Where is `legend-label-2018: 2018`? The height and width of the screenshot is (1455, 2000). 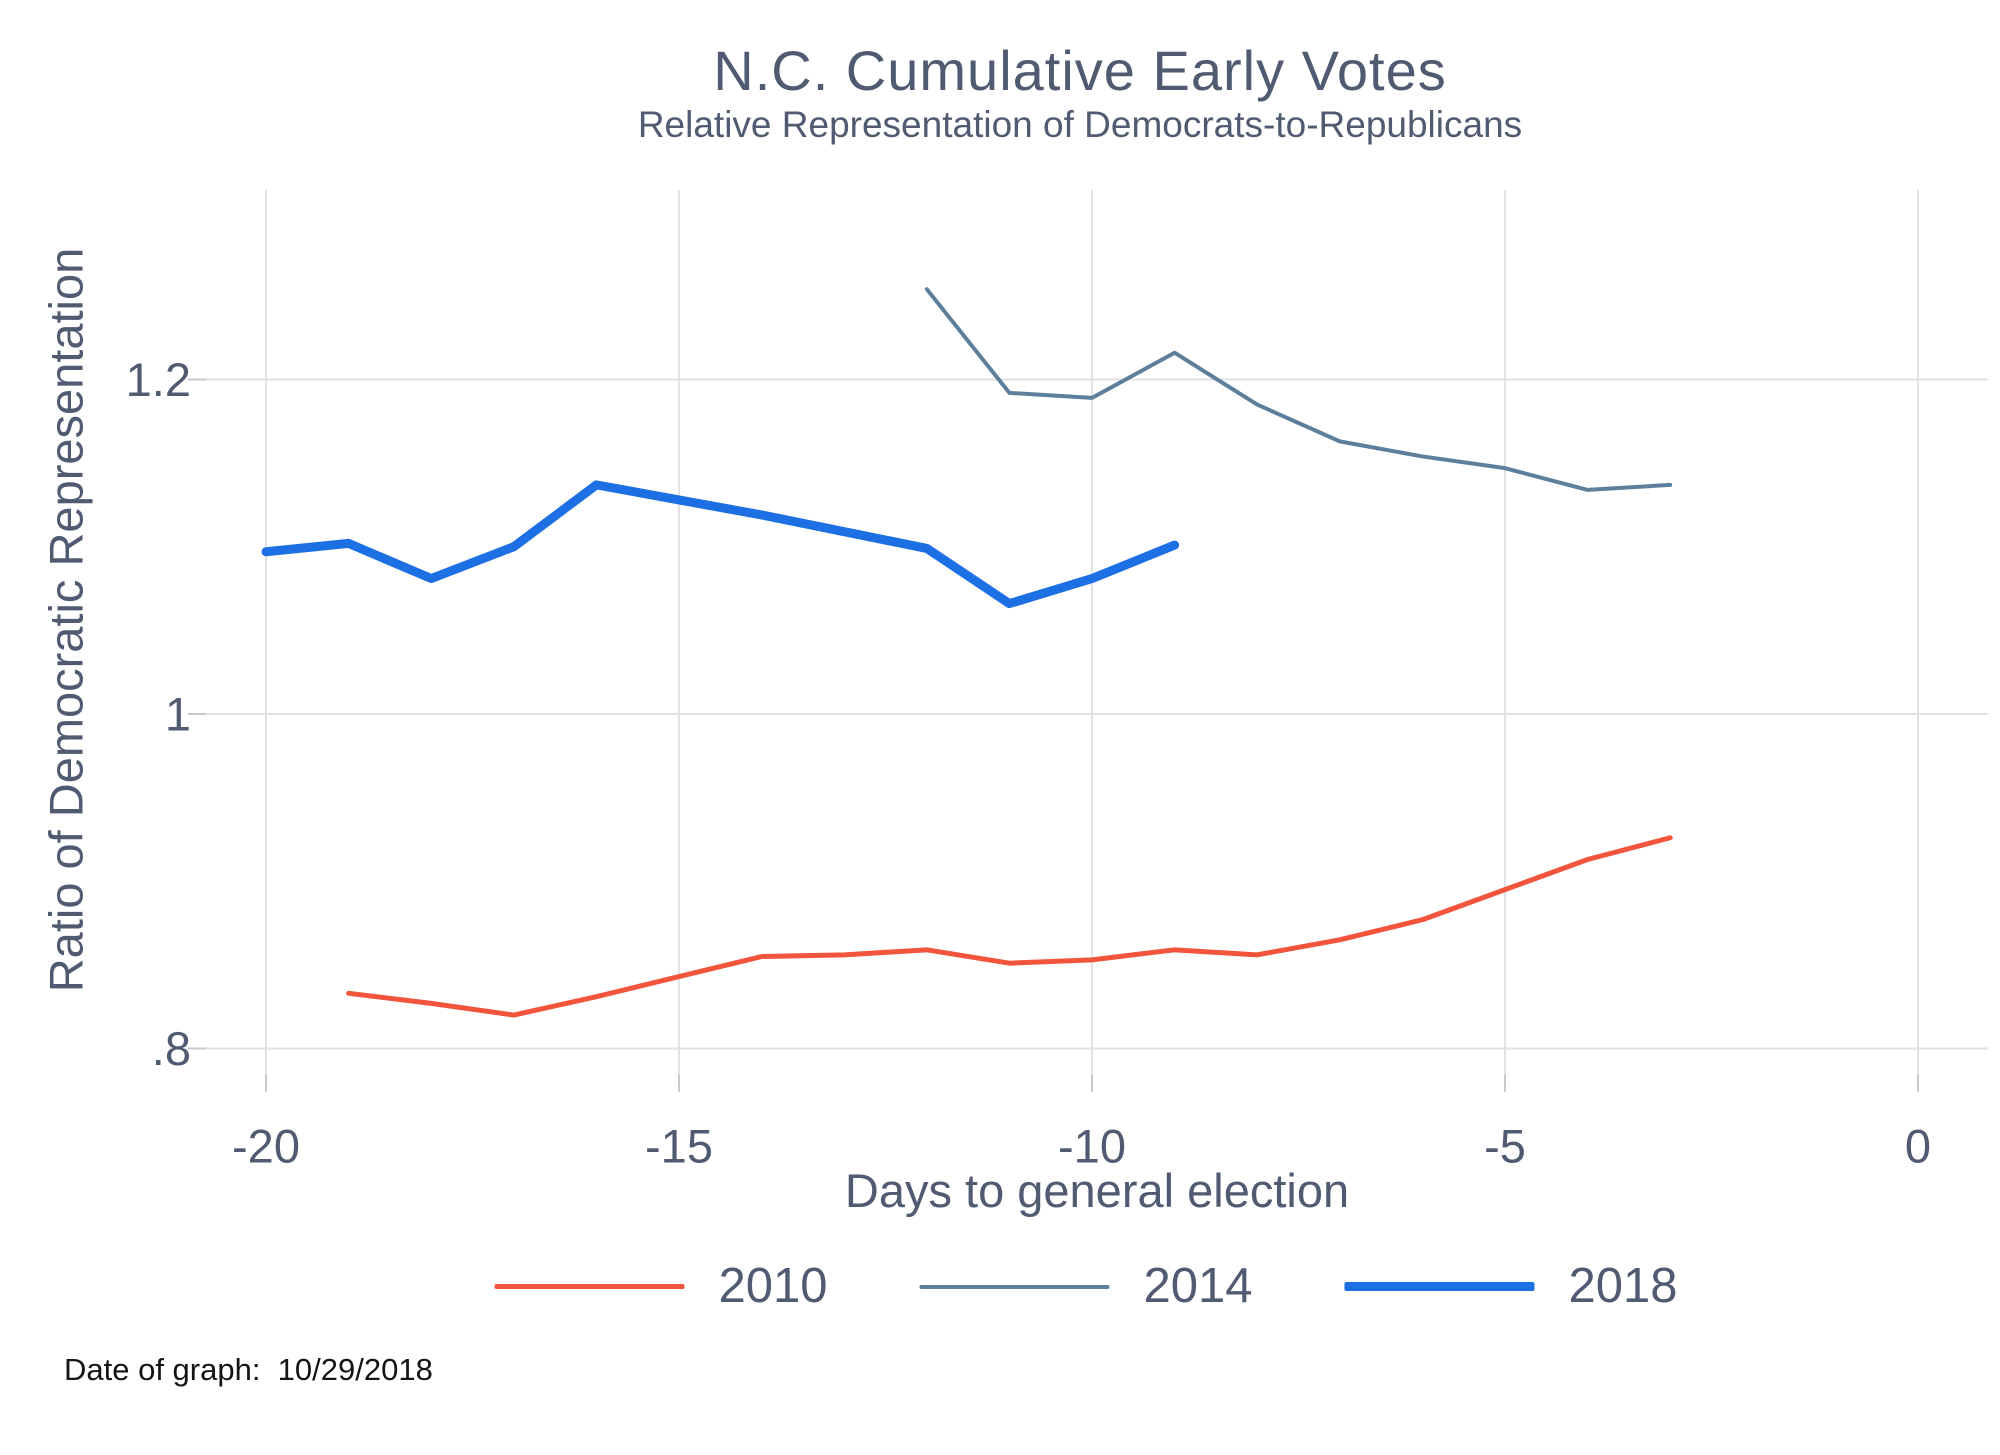
legend-label-2018: 2018 is located at coordinates (1623, 1286).